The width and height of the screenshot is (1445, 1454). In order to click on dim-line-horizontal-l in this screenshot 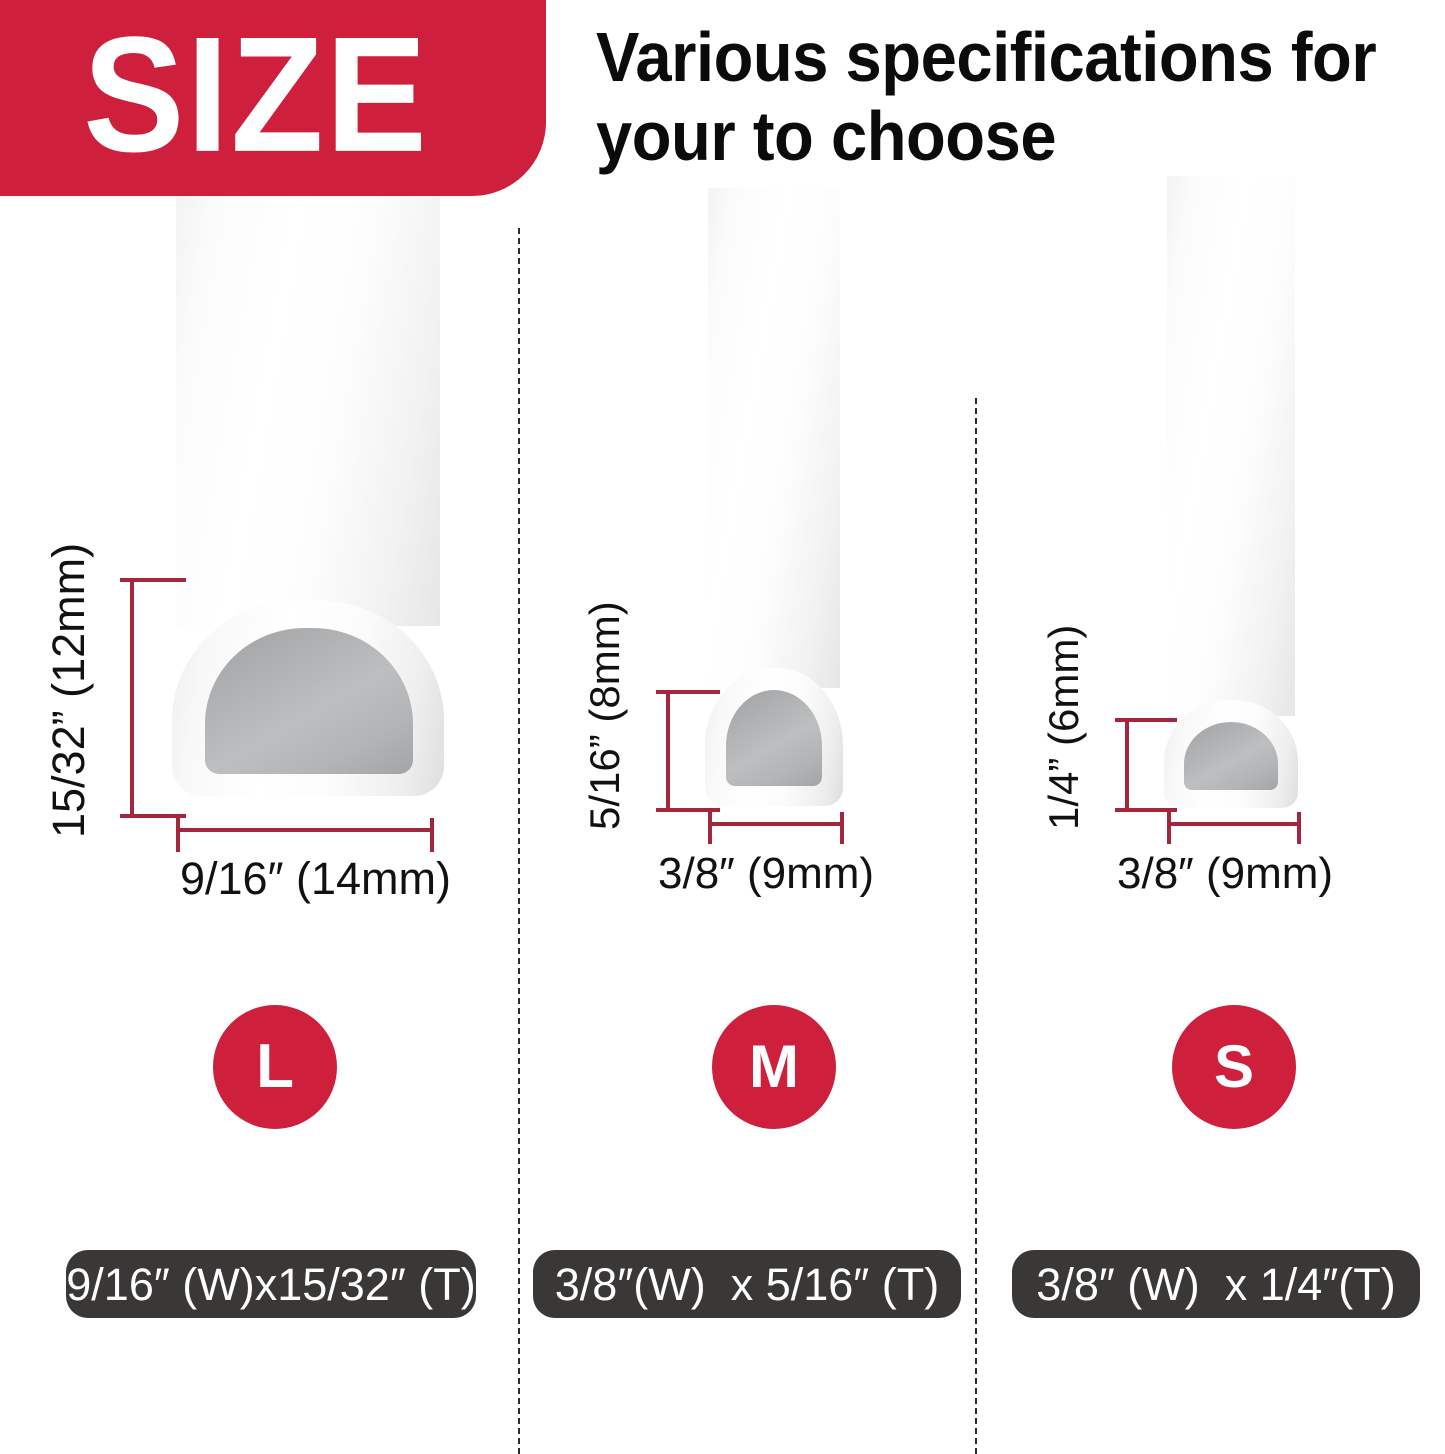, I will do `click(305, 830)`.